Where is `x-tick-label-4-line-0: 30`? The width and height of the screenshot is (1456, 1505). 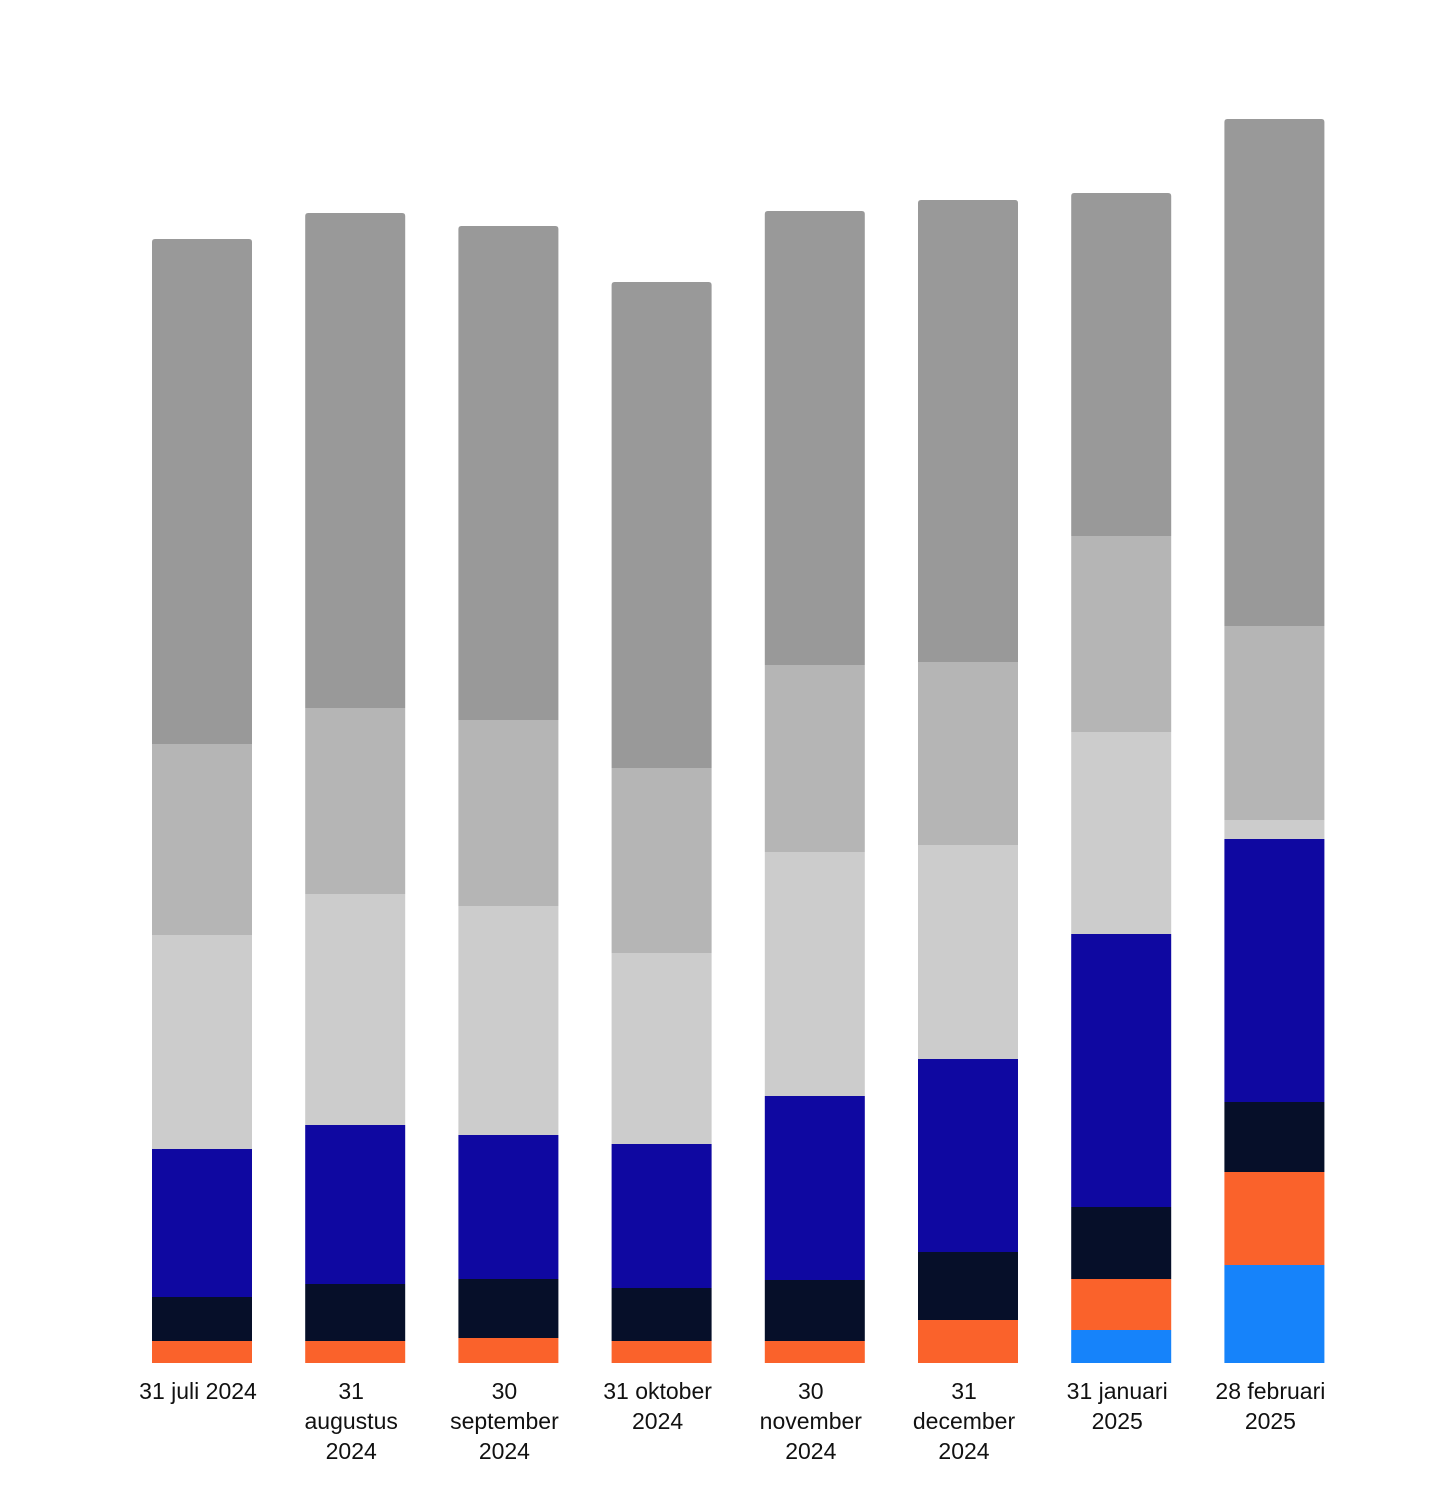 x-tick-label-4-line-0: 30 is located at coordinates (811, 1391).